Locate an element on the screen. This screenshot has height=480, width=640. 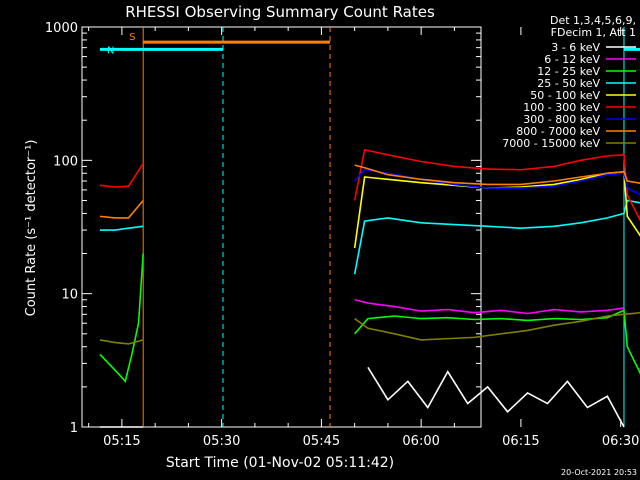
x-axis-label: Start Time (01-Nov-02 05:11:42) is located at coordinates (280, 463).